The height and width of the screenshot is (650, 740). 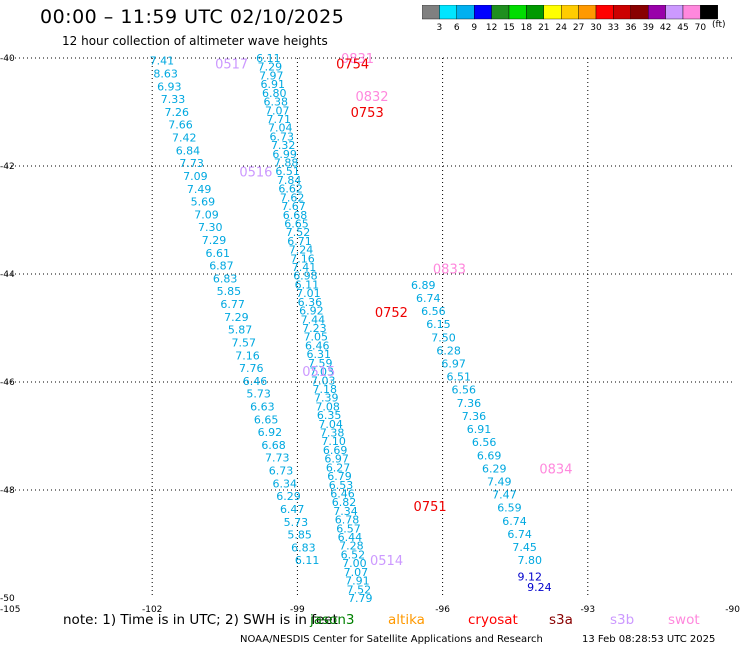 What do you see at coordinates (293, 206) in the screenshot?
I see `wave-height-value: 7.67` at bounding box center [293, 206].